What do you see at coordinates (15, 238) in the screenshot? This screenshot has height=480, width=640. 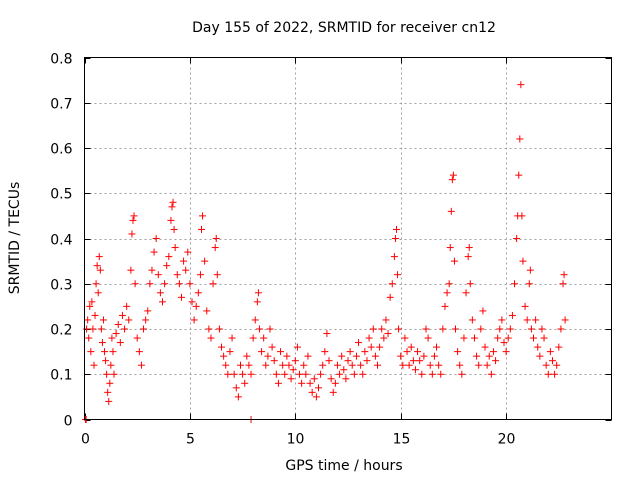 I see `y-axis-label: SRMTID / TECUs` at bounding box center [15, 238].